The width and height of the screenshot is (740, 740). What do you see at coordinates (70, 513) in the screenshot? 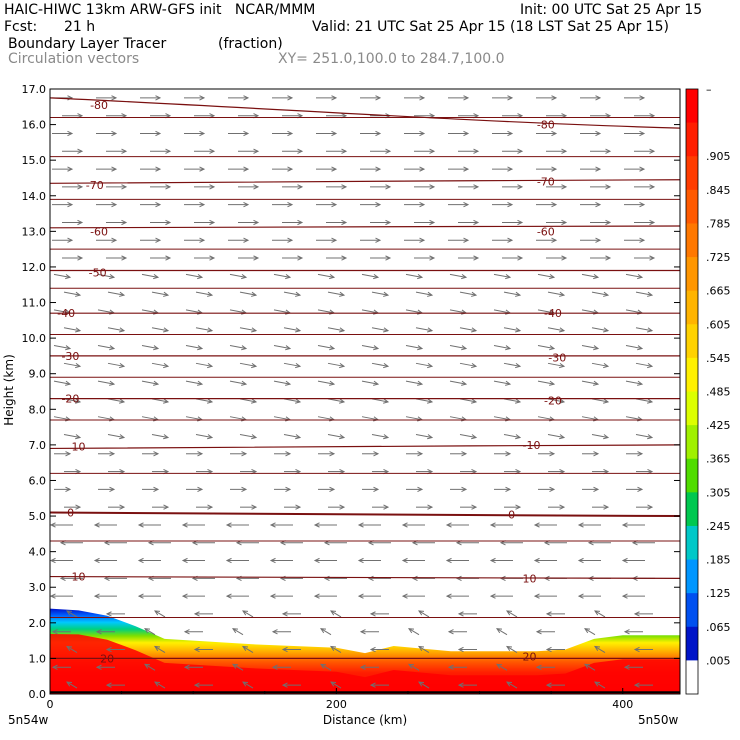
I see `contour-label: 0` at bounding box center [70, 513].